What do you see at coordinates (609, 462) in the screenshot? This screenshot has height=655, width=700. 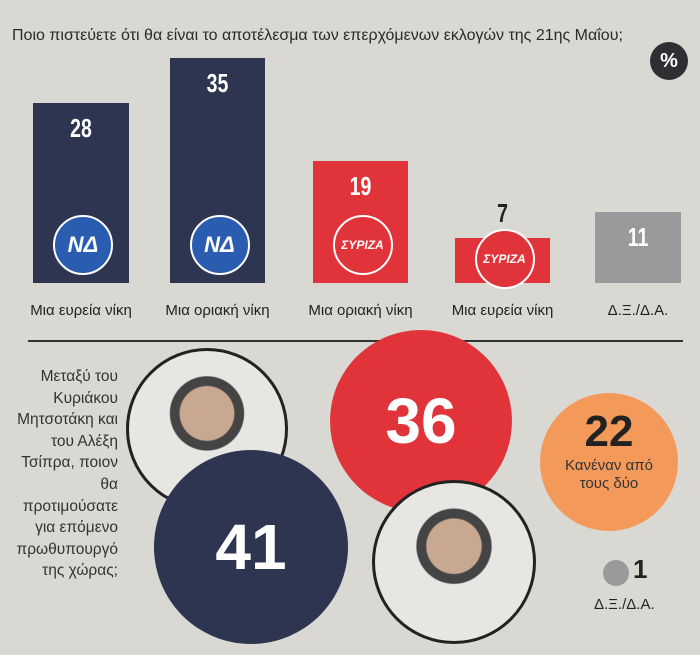 I see `bubble-none: 22 Κανέναν από τους δύο` at bounding box center [609, 462].